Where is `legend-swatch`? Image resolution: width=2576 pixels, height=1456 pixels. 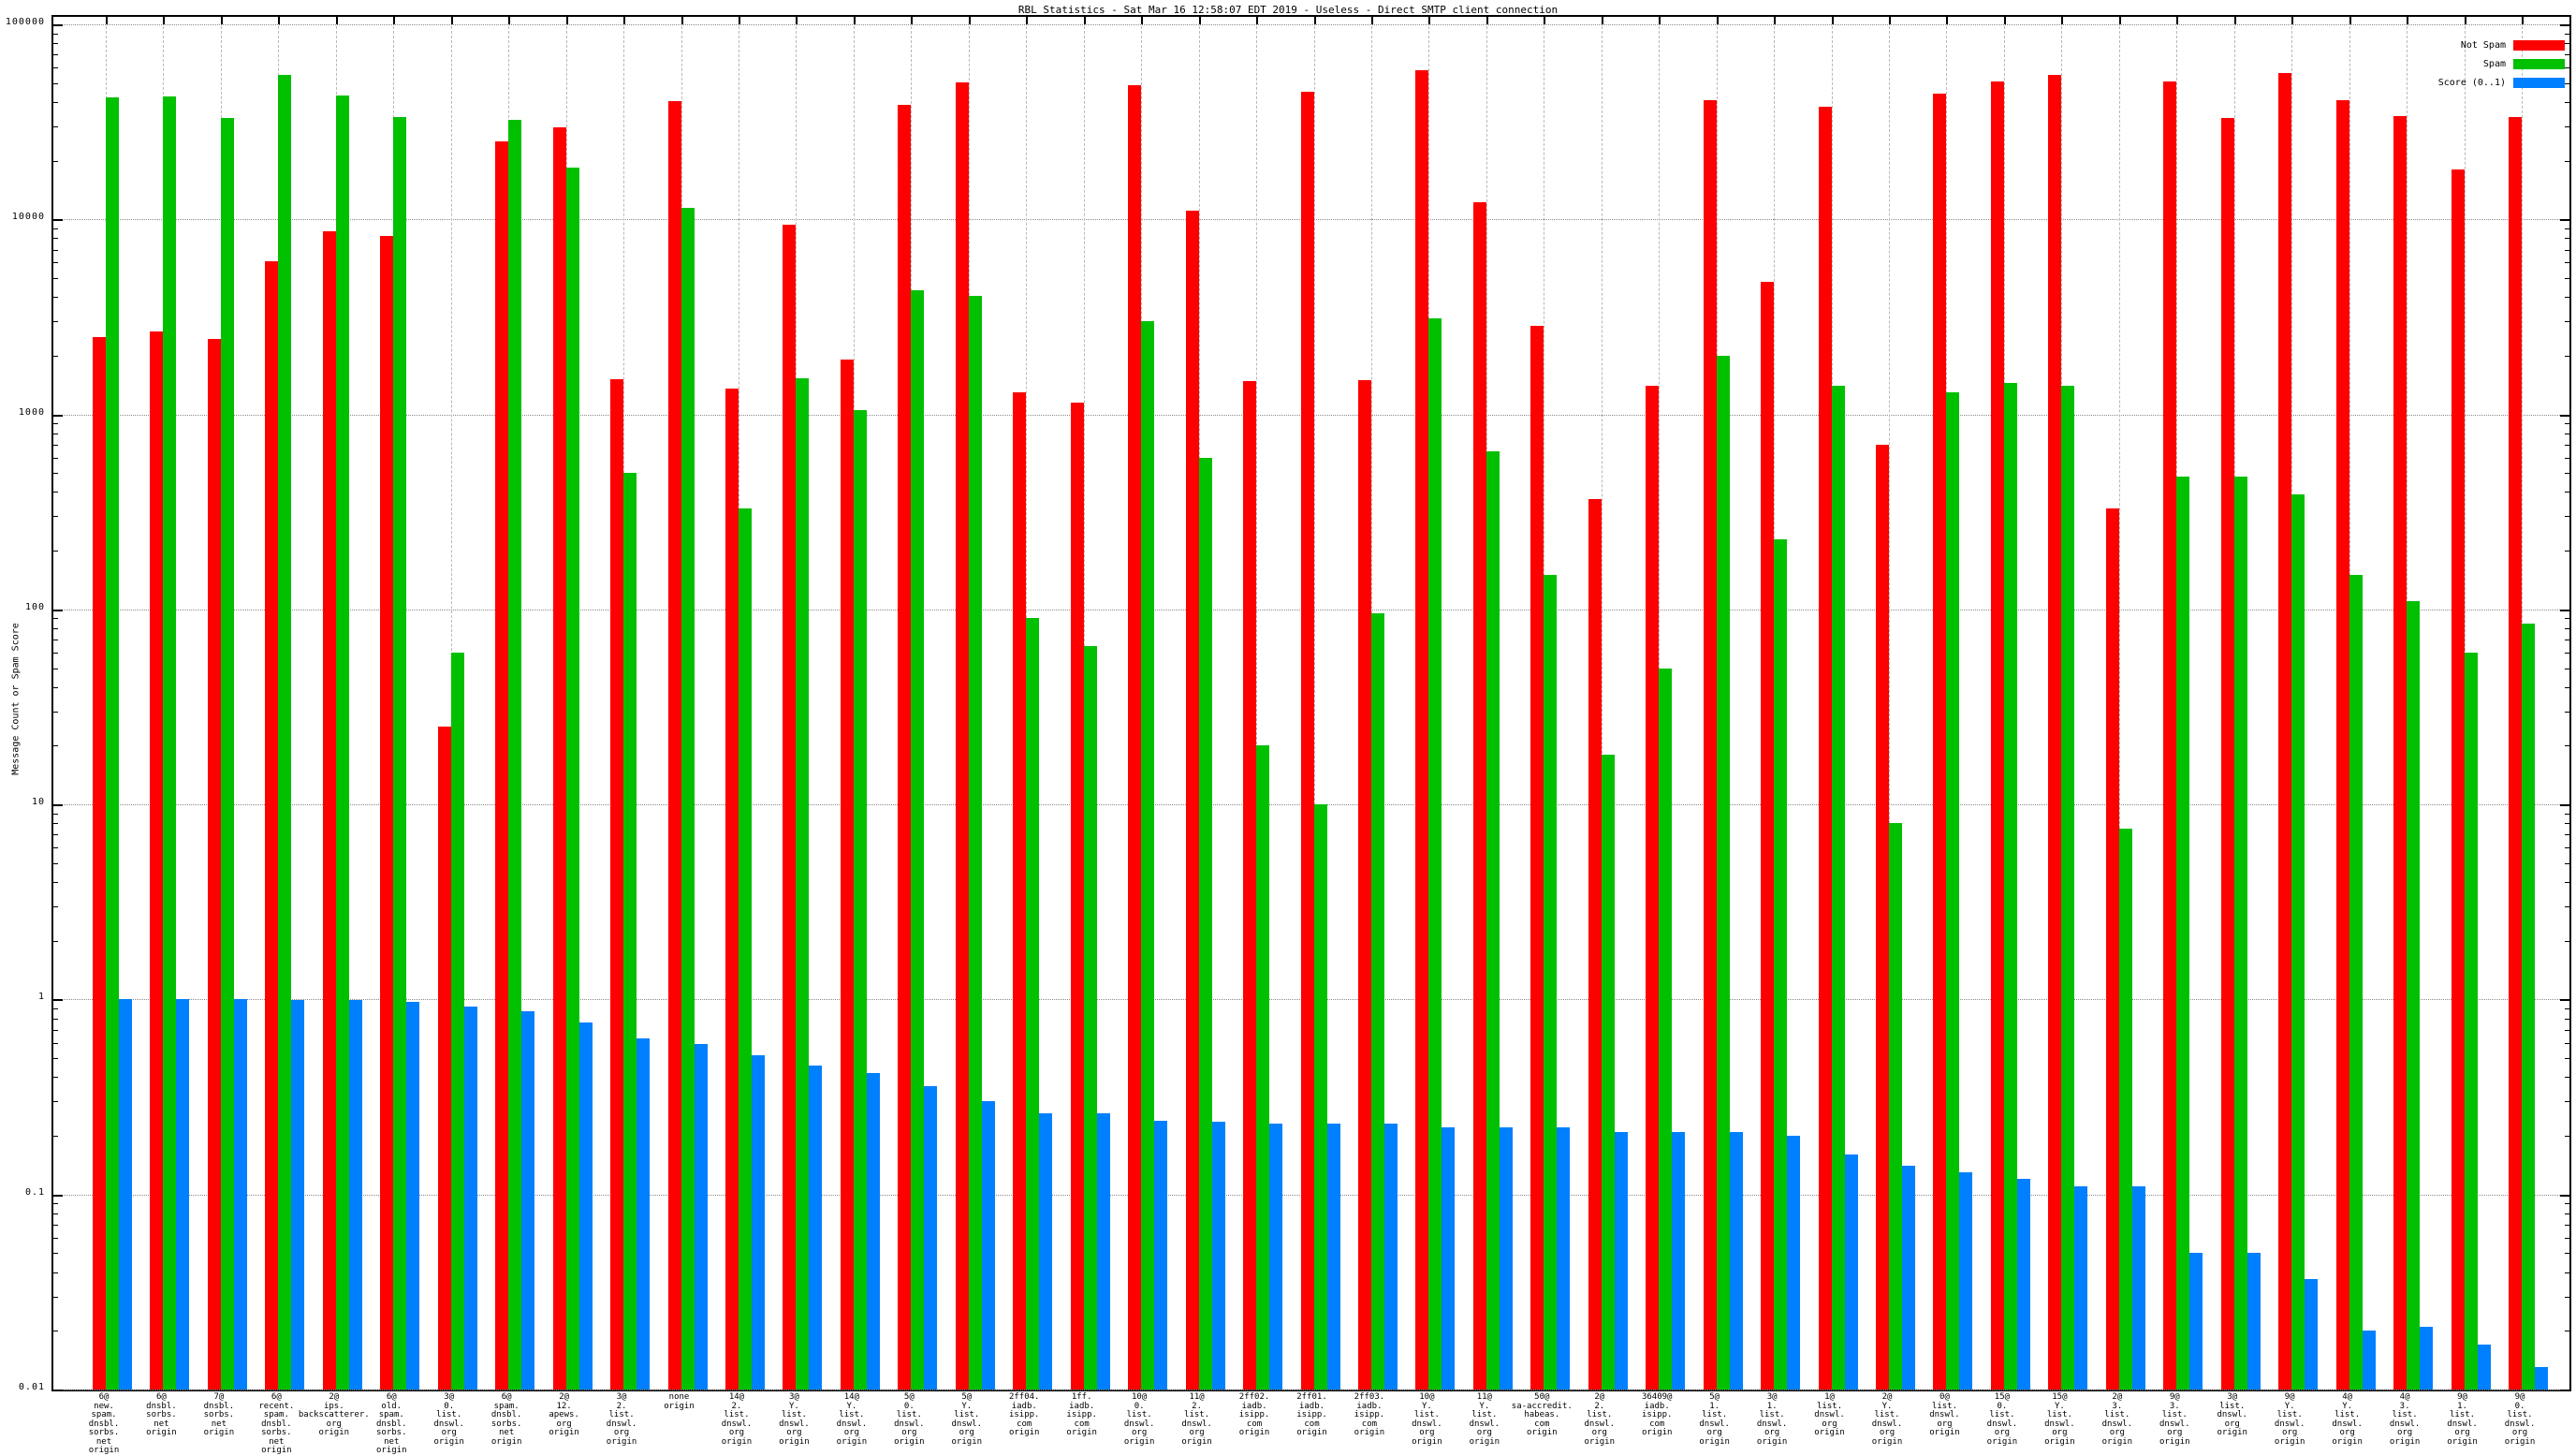 legend-swatch is located at coordinates (2539, 45).